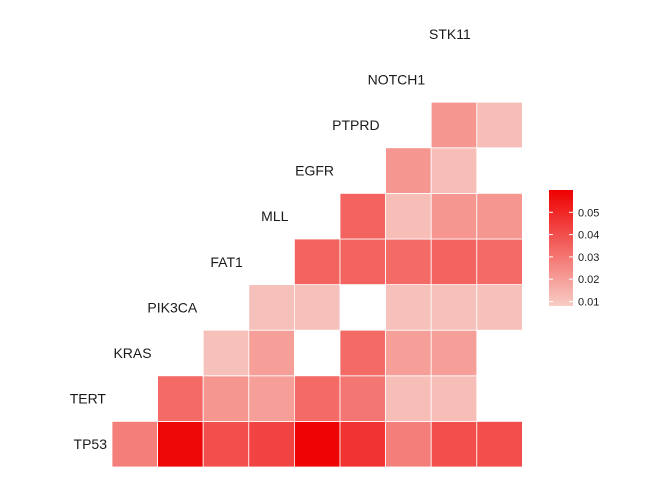  I want to click on heatmap-cell-fat1-egfr, so click(362, 261).